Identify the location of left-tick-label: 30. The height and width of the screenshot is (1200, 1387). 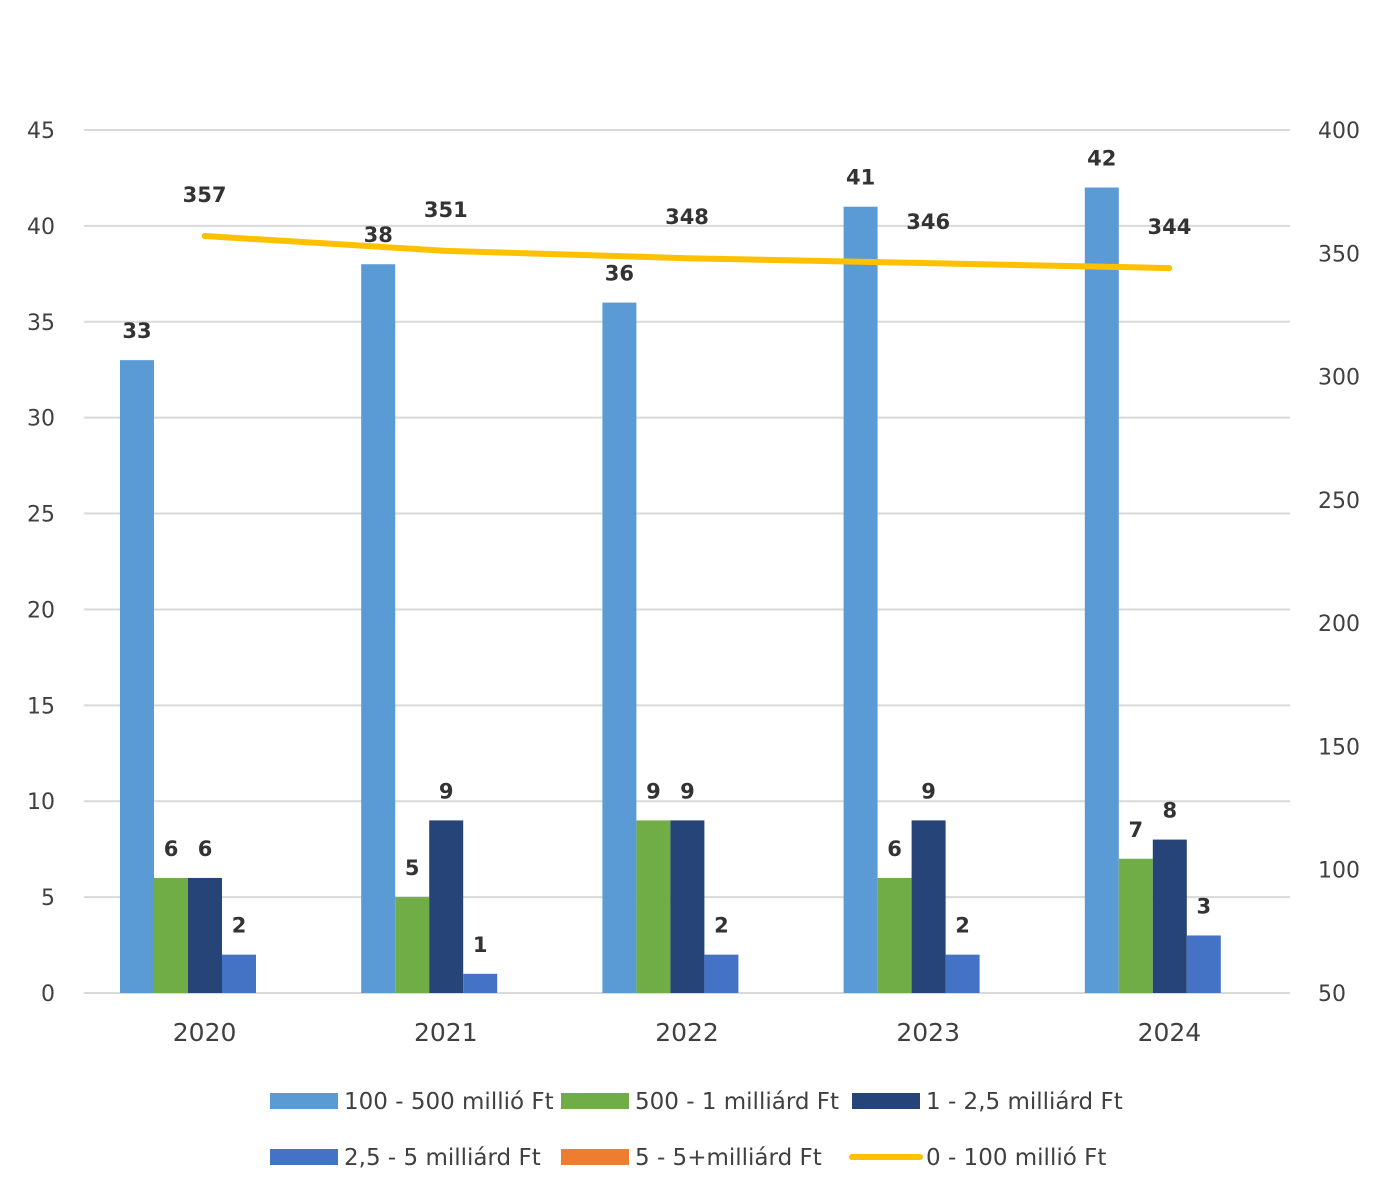
(41, 419).